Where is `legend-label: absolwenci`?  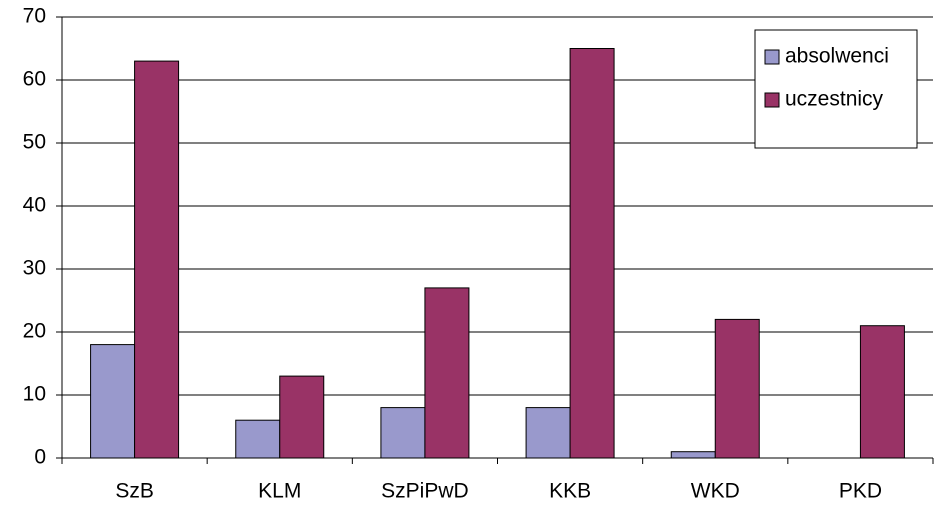 legend-label: absolwenci is located at coordinates (837, 56).